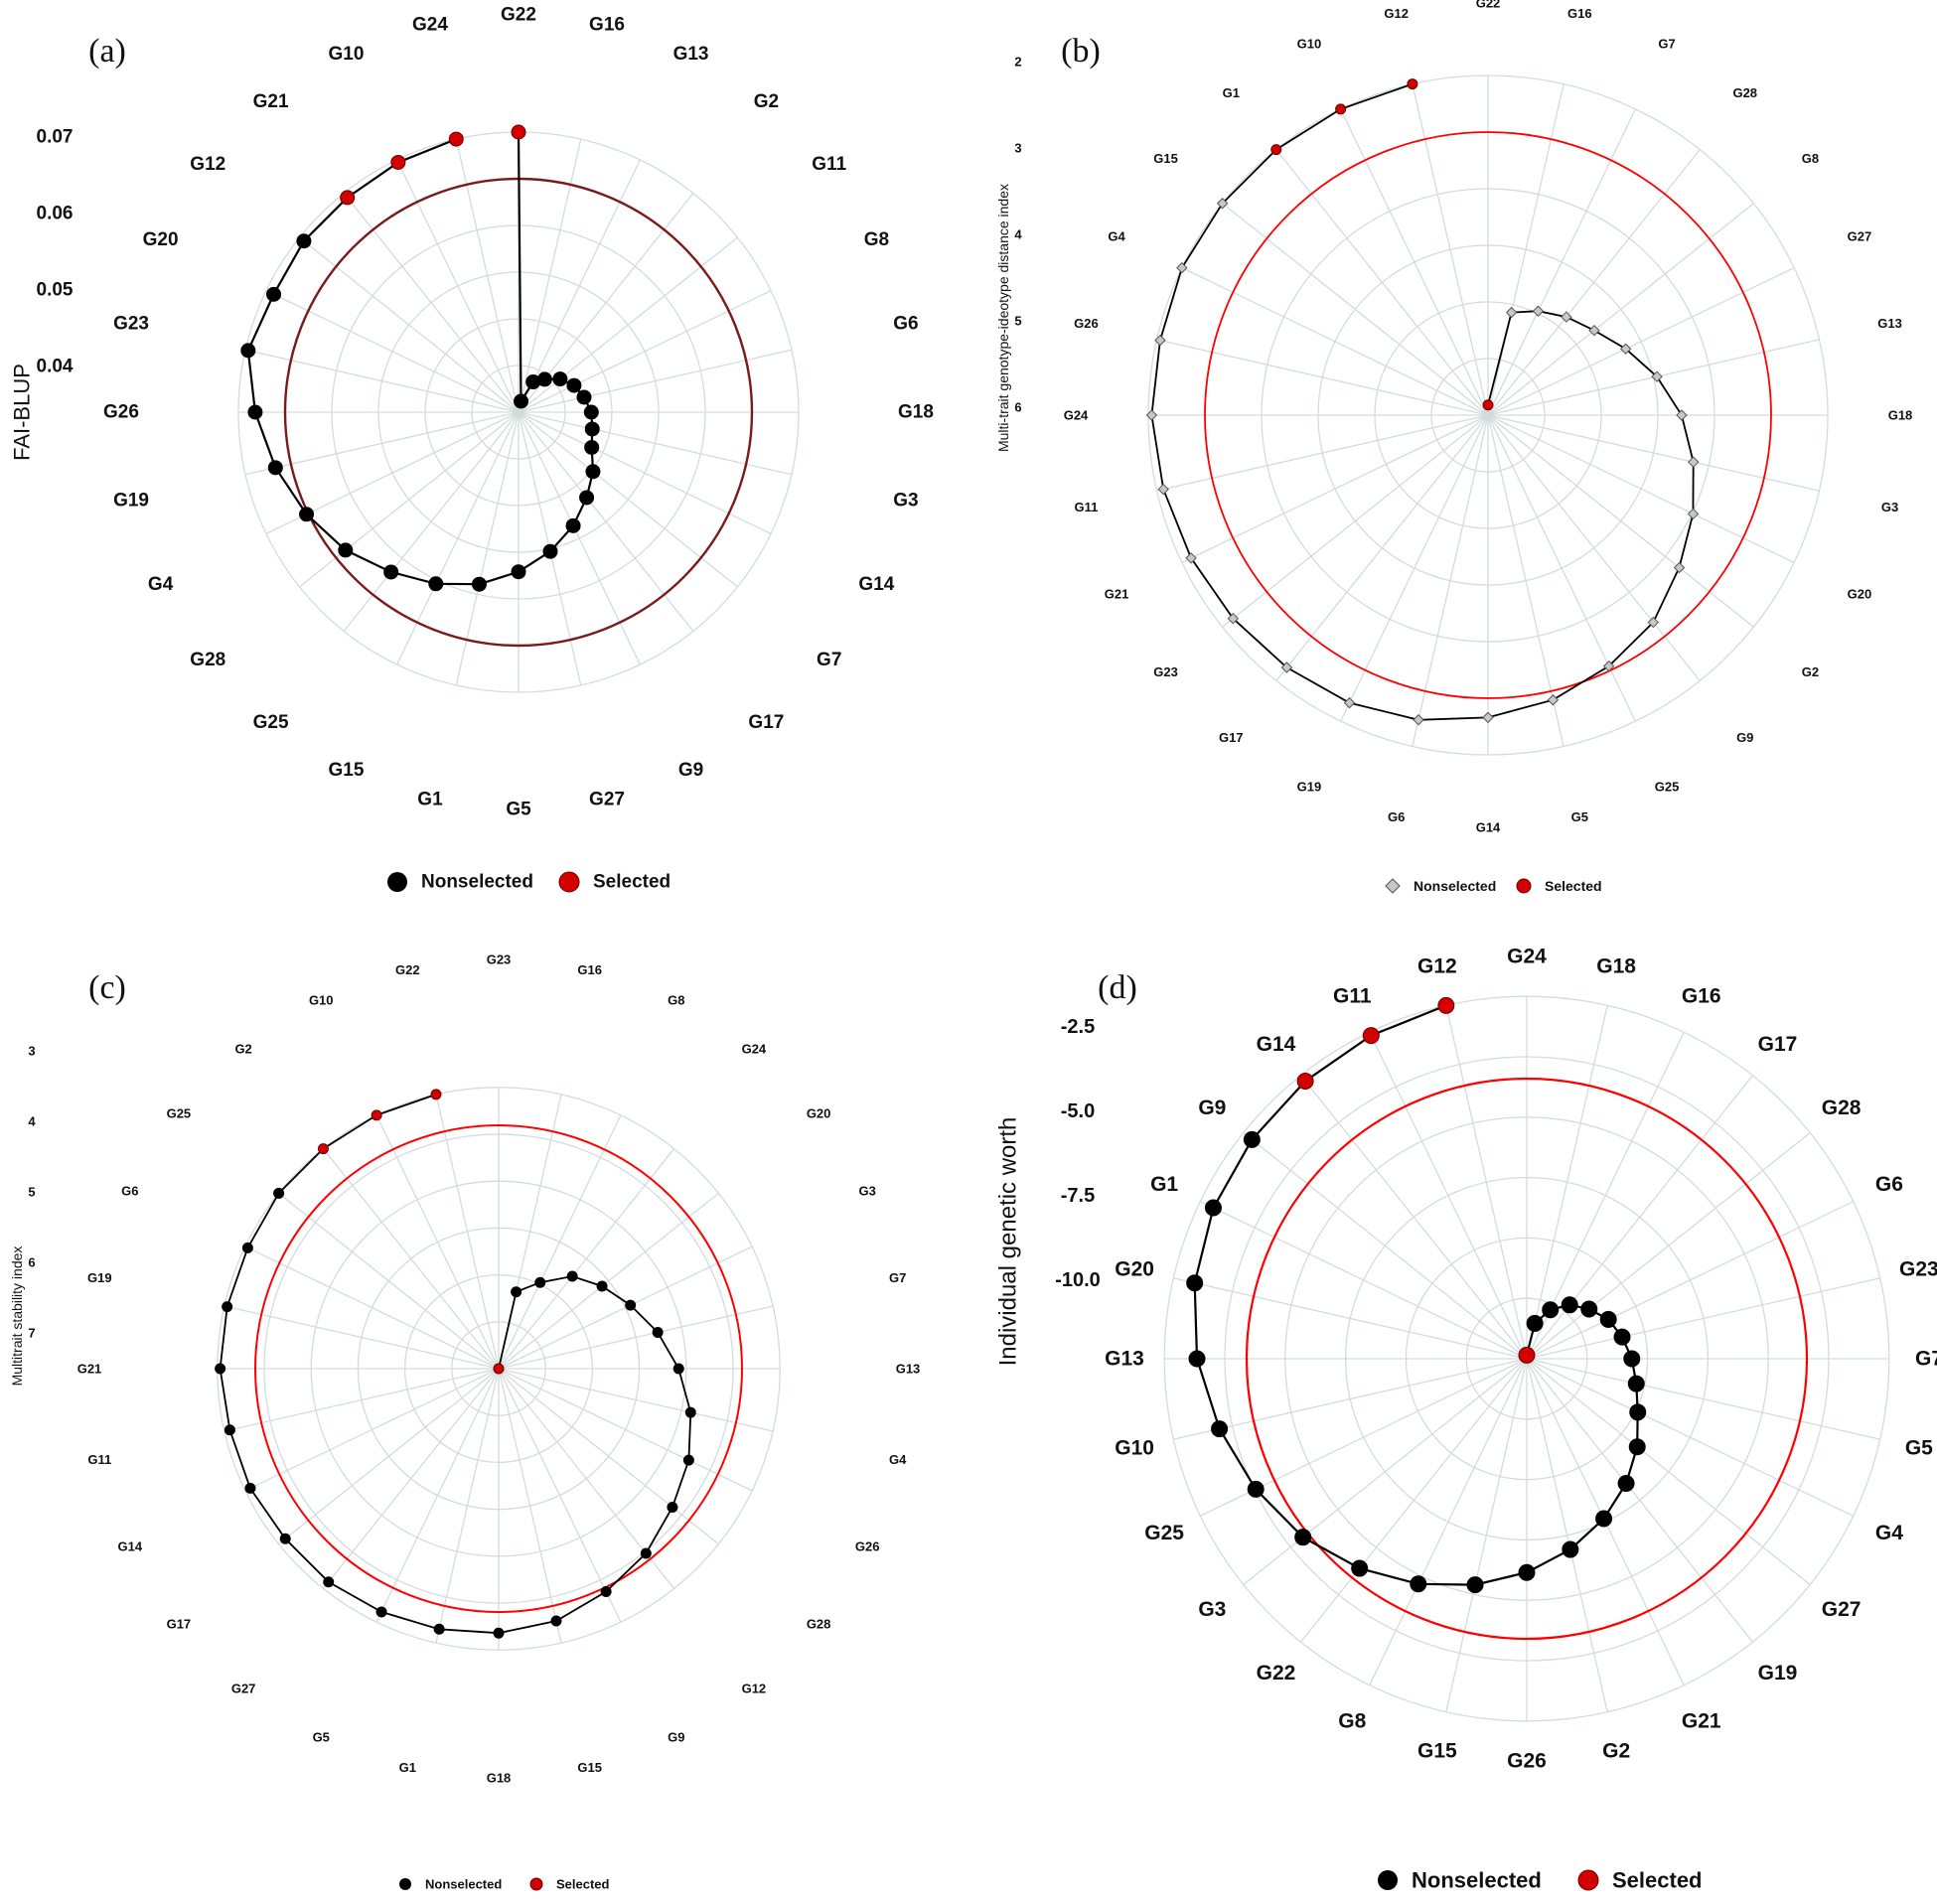 Image resolution: width=1937 pixels, height=1904 pixels. What do you see at coordinates (593, 472) in the screenshot?
I see `point-G7` at bounding box center [593, 472].